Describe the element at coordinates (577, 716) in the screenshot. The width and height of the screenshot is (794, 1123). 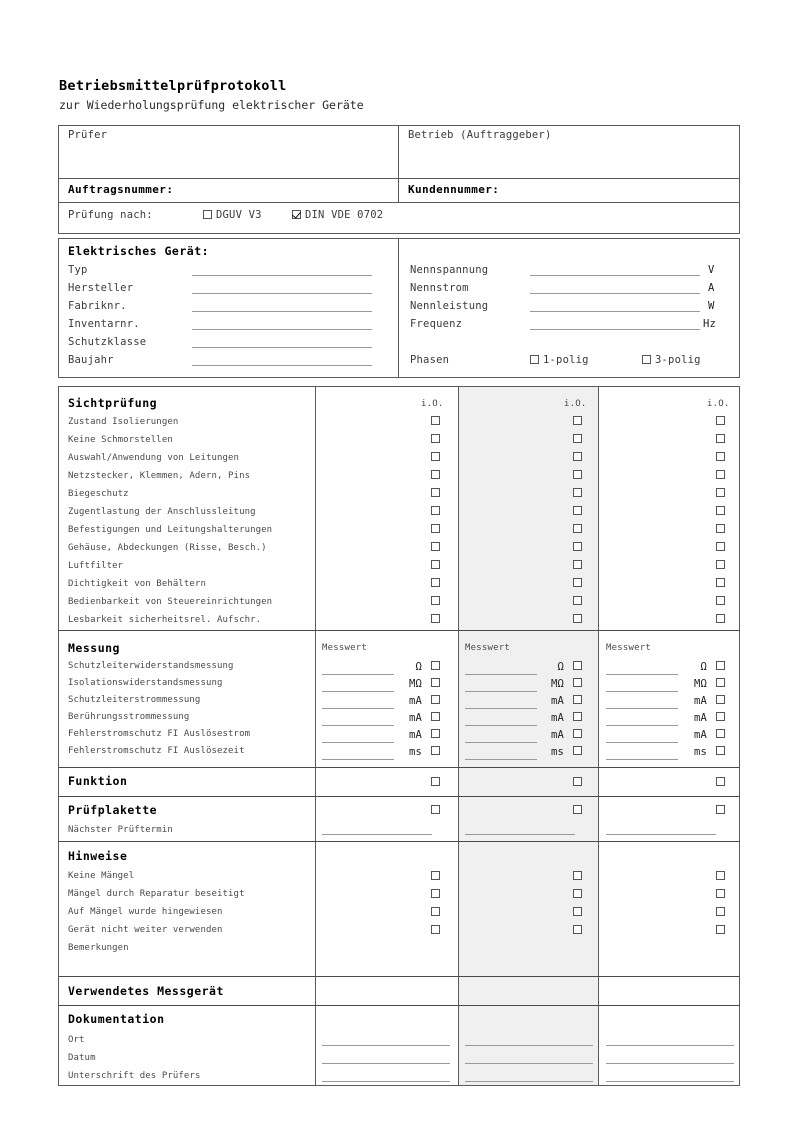
I see `measurement-row-3-checkbox-col2` at that location.